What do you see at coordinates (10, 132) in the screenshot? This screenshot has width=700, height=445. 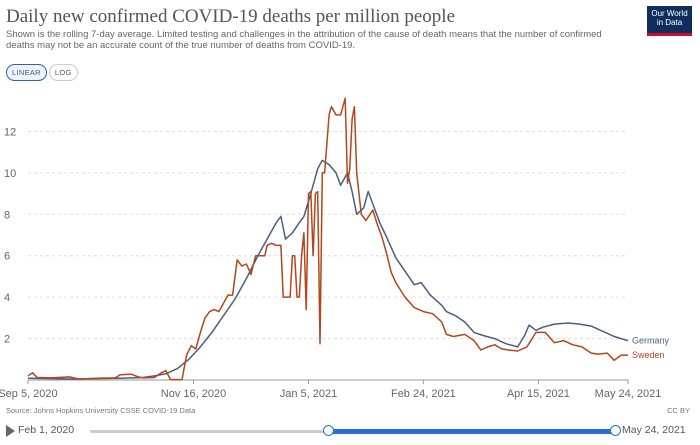 I see `y-tick-label: 12` at bounding box center [10, 132].